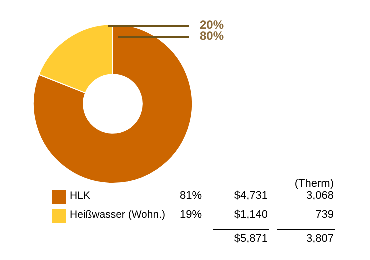 The width and height of the screenshot is (370, 260). What do you see at coordinates (118, 215) in the screenshot?
I see `legend-label: Heißwasser (Wohn.)` at bounding box center [118, 215].